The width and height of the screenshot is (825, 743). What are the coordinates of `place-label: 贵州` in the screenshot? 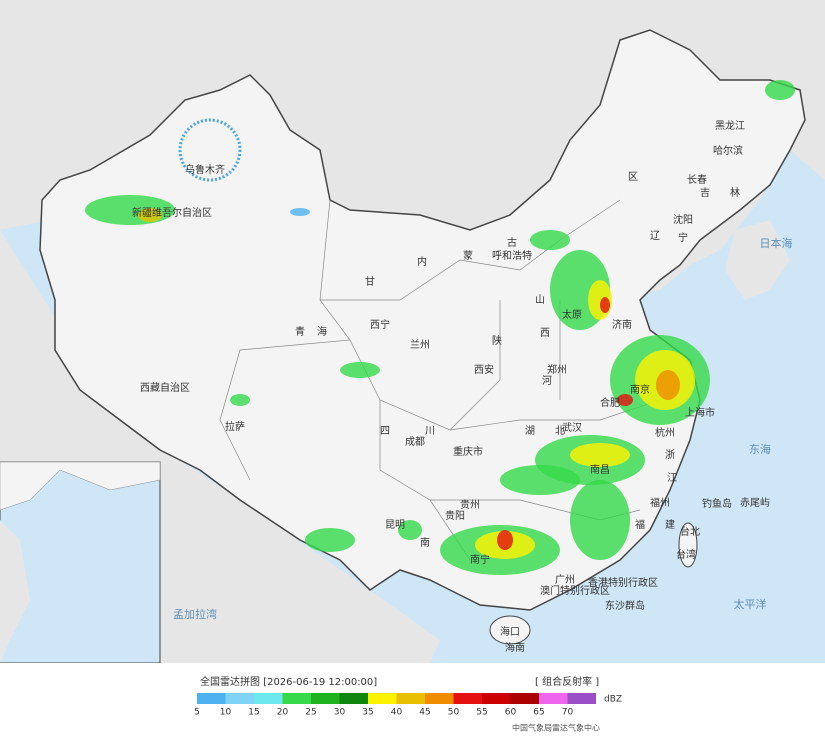 It's located at (470, 504).